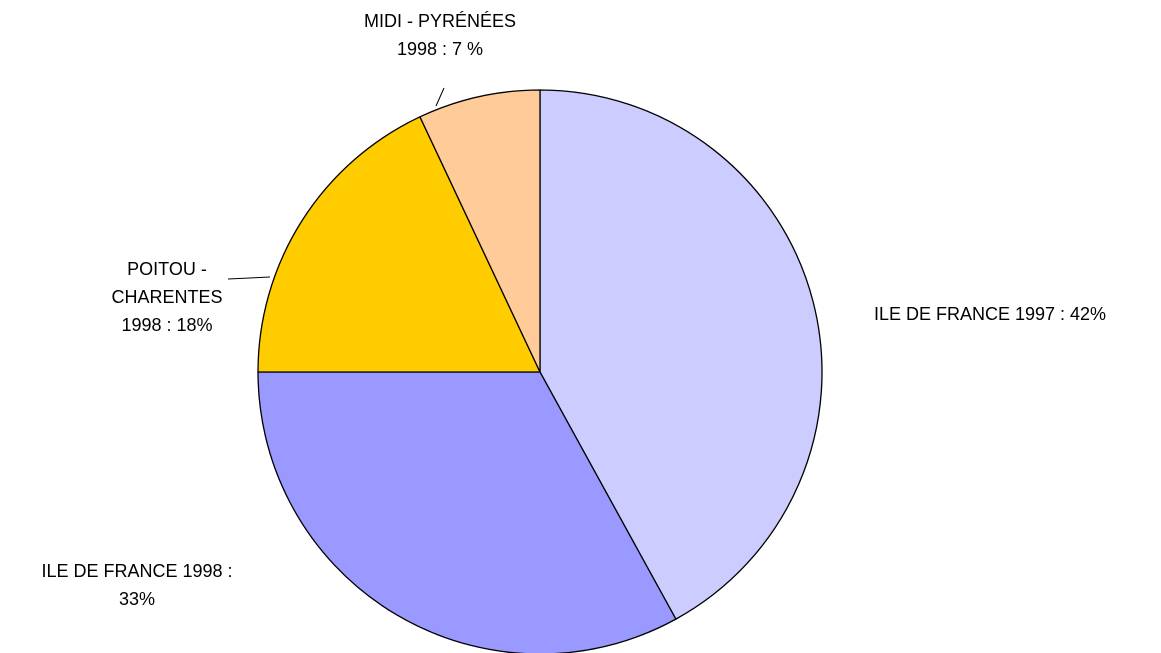 The image size is (1161, 653). Describe the element at coordinates (440, 49) in the screenshot. I see `slice-label: 1998 : 7 %` at that location.